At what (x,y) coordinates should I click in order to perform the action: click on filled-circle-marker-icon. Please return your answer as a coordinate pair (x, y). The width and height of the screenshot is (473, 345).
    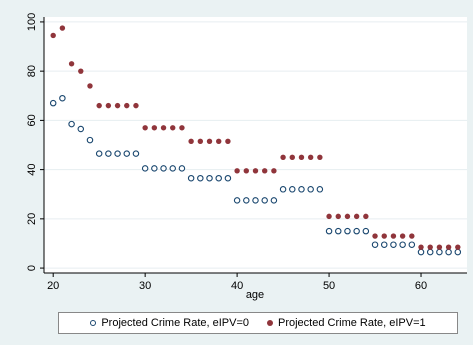
    Looking at the image, I should click on (270, 323).